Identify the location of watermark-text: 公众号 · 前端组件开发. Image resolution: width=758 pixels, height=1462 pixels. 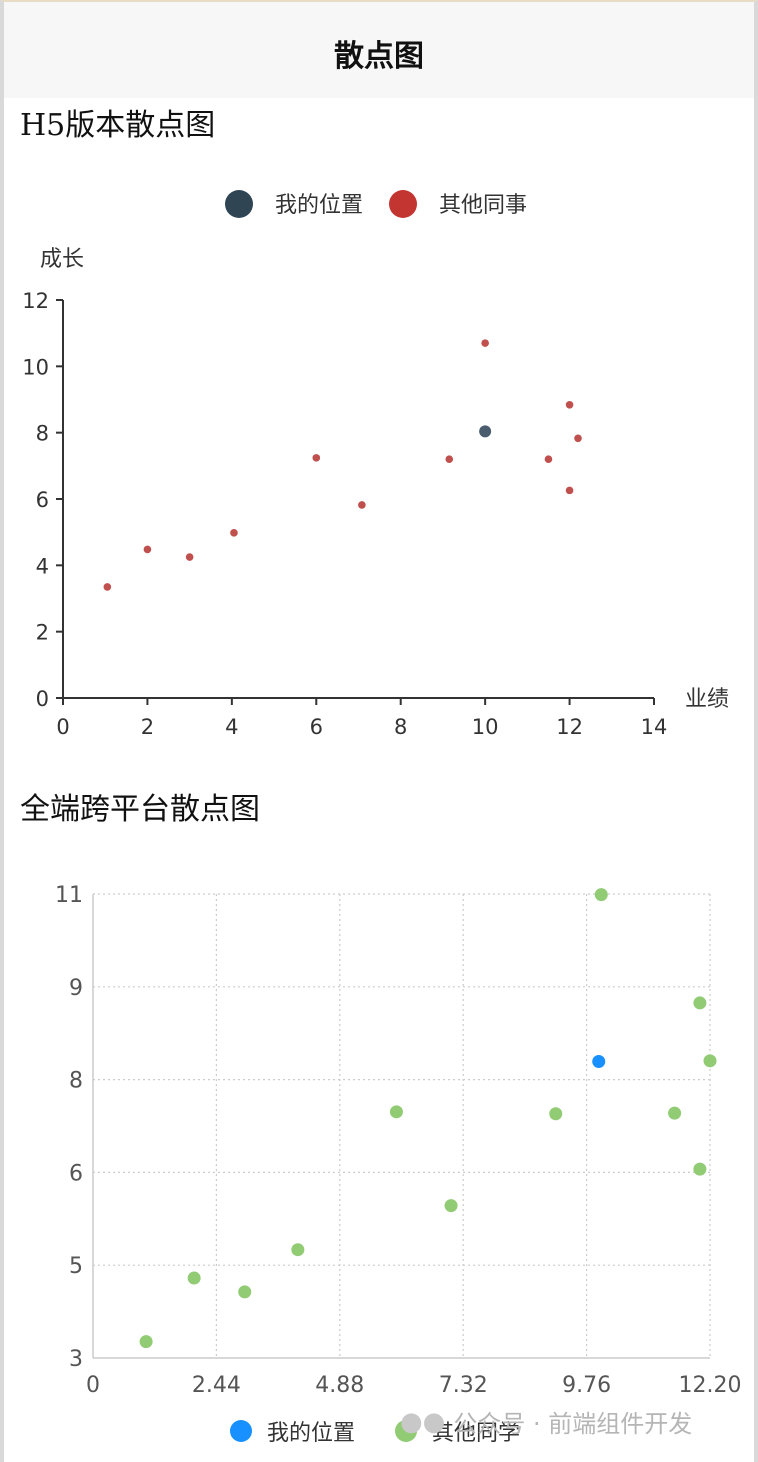
(573, 1424).